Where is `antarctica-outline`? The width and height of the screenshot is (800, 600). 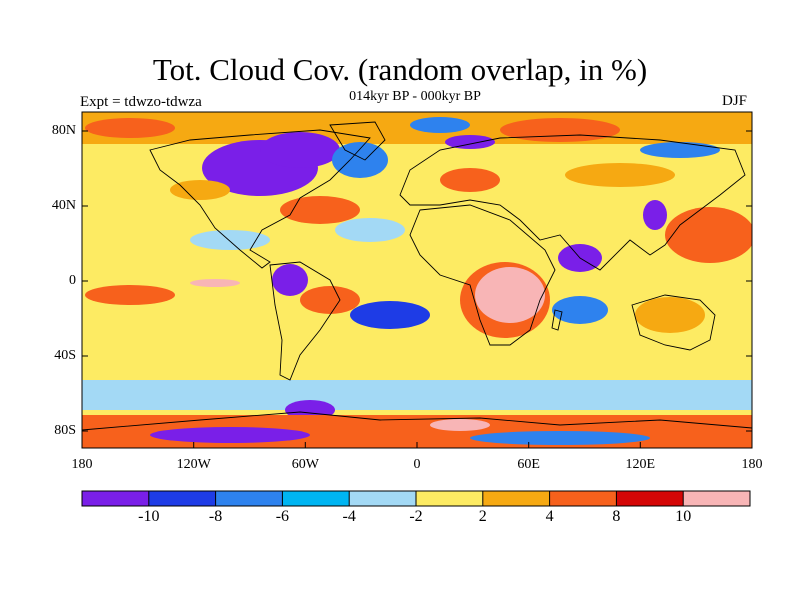 antarctica-outline is located at coordinates (417, 421).